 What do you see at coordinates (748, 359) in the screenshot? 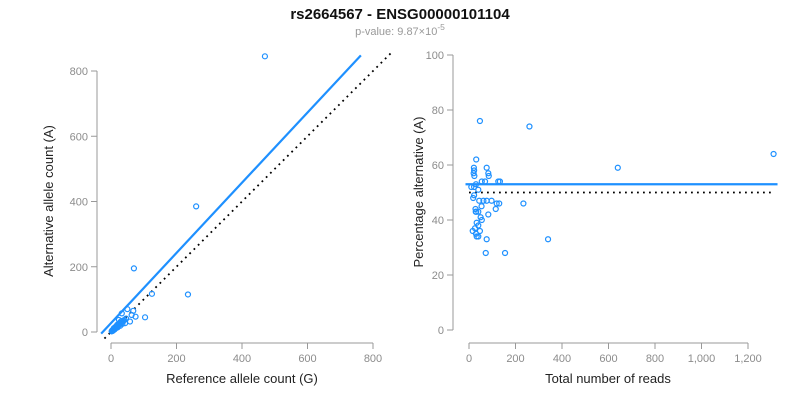
I see `x-tick-label: 1,200` at bounding box center [748, 359].